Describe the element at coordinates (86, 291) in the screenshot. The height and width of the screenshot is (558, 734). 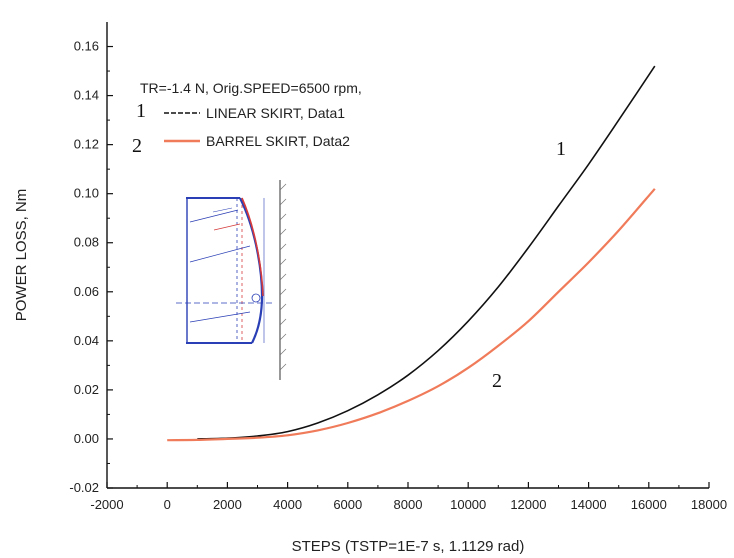
I see `y-tick-label: 0.06` at that location.